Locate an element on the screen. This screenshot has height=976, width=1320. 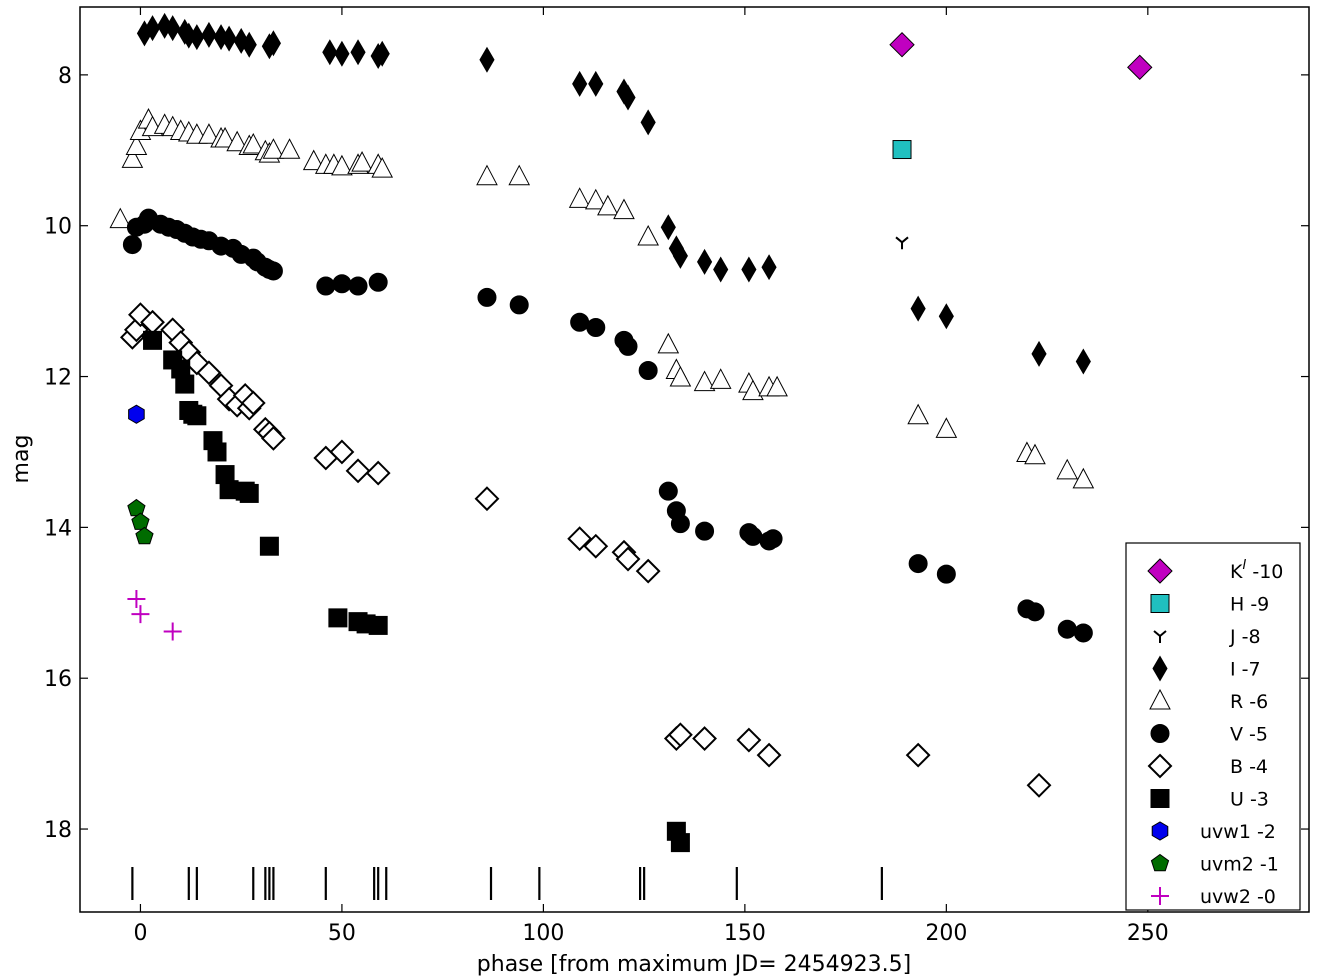
legend-label: V -5 is located at coordinates (1249, 735).